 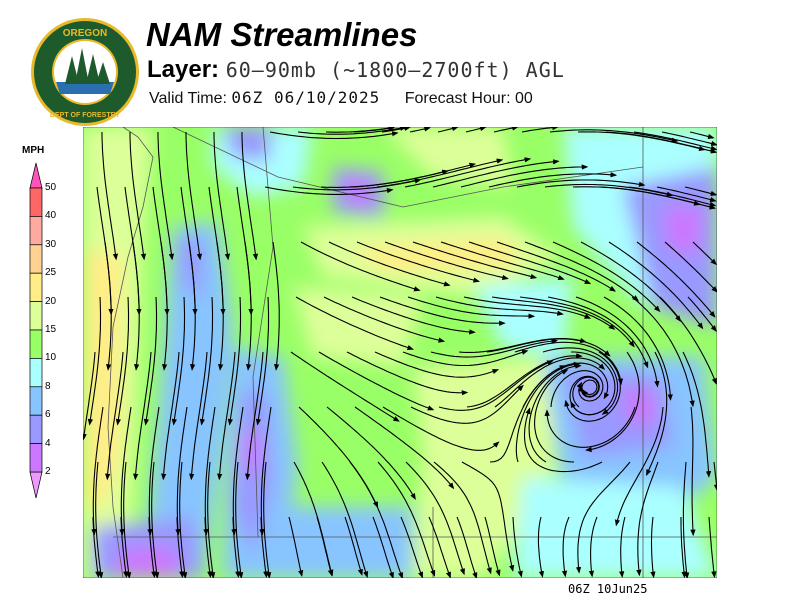 I want to click on legend-label: 20, so click(x=51, y=301).